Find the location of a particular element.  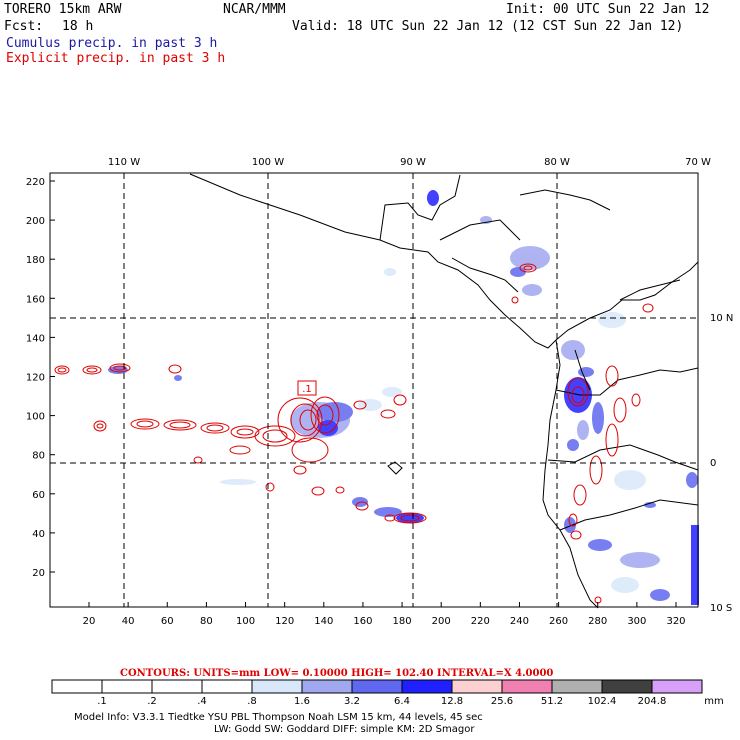

y-tick-label: 60 is located at coordinates (38, 495).